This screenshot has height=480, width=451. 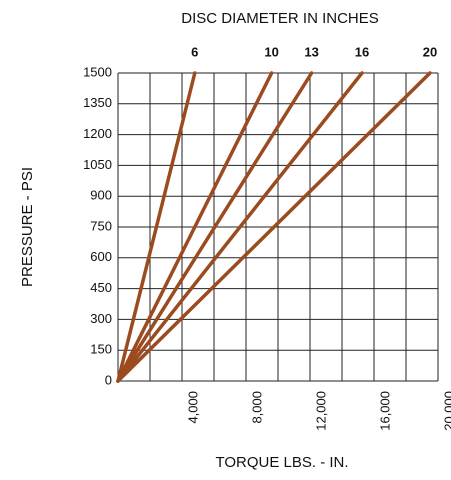 What do you see at coordinates (446, 411) in the screenshot?
I see `x-tick-label: 20,000` at bounding box center [446, 411].